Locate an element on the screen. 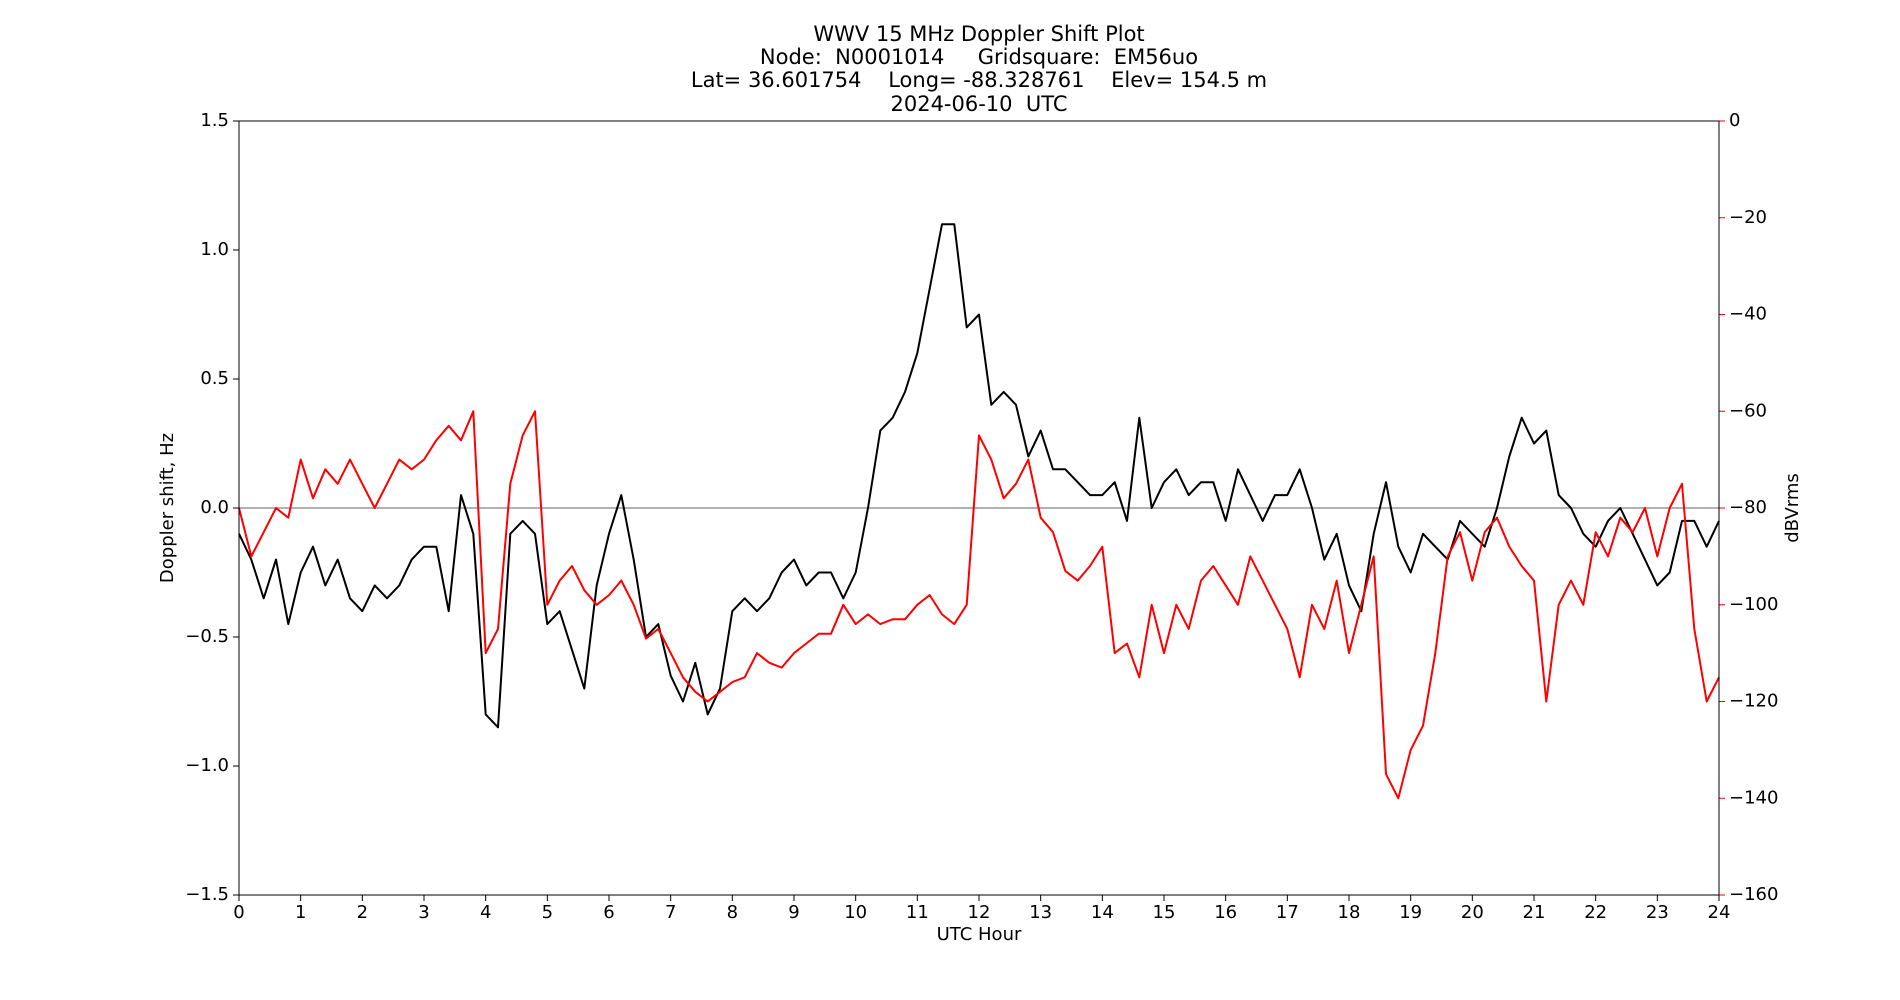 The height and width of the screenshot is (1000, 1900). x-tick-label: 4 is located at coordinates (485, 912).